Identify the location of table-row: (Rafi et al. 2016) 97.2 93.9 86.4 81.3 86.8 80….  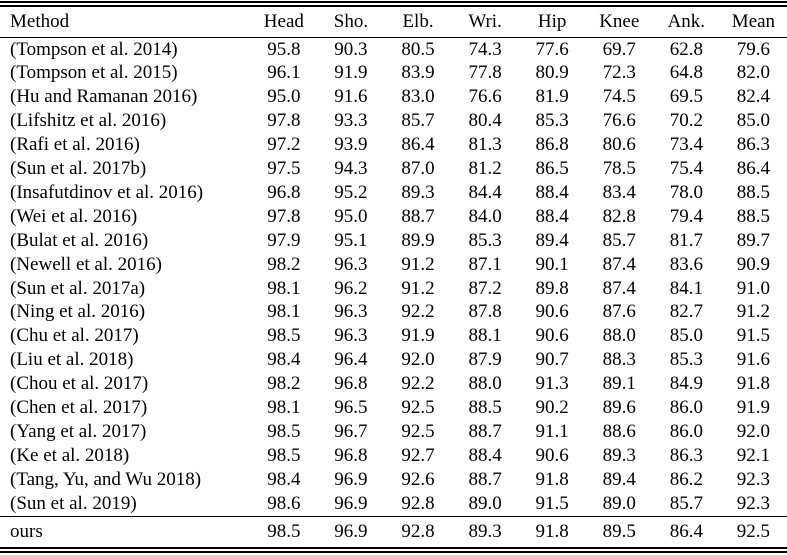
(393, 145).